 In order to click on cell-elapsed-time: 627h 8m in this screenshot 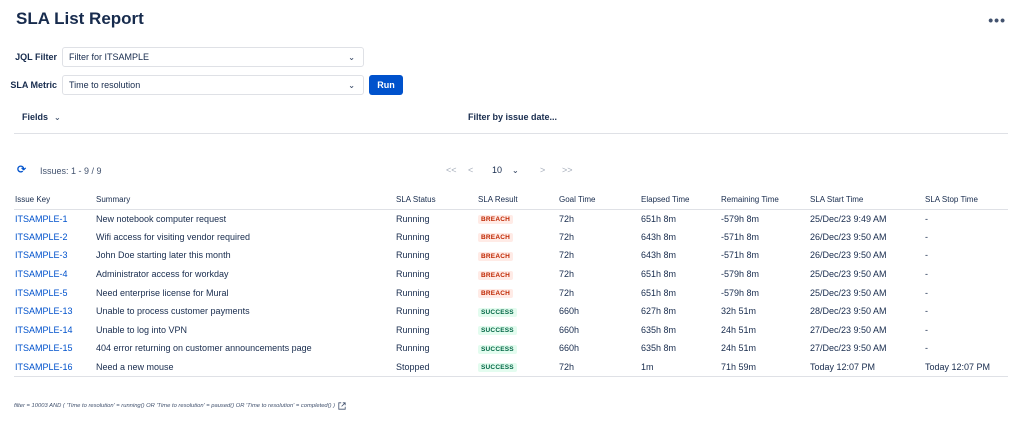, I will do `click(659, 311)`.